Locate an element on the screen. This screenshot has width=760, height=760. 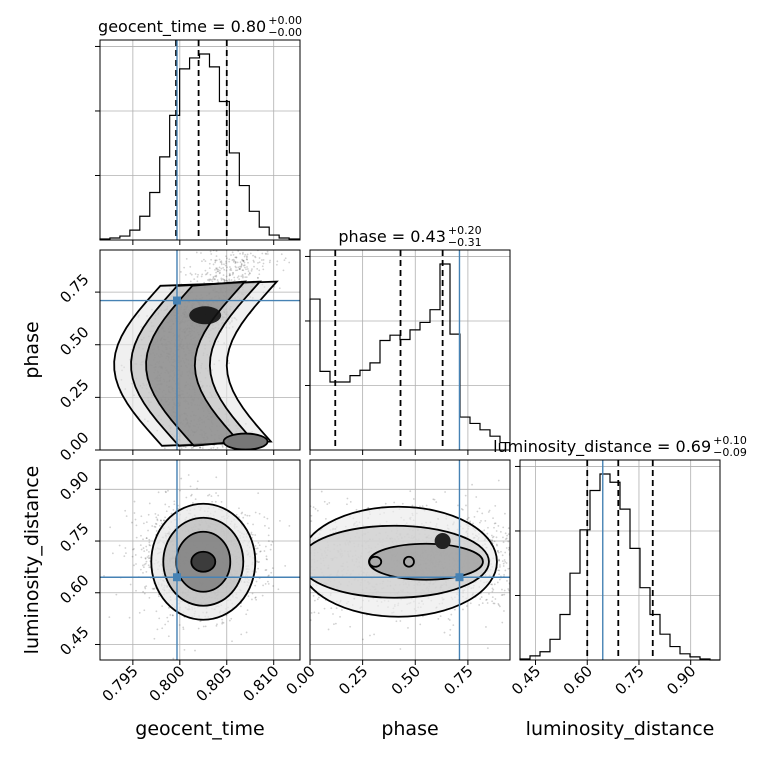
density-layer is located at coordinates (197, 567).